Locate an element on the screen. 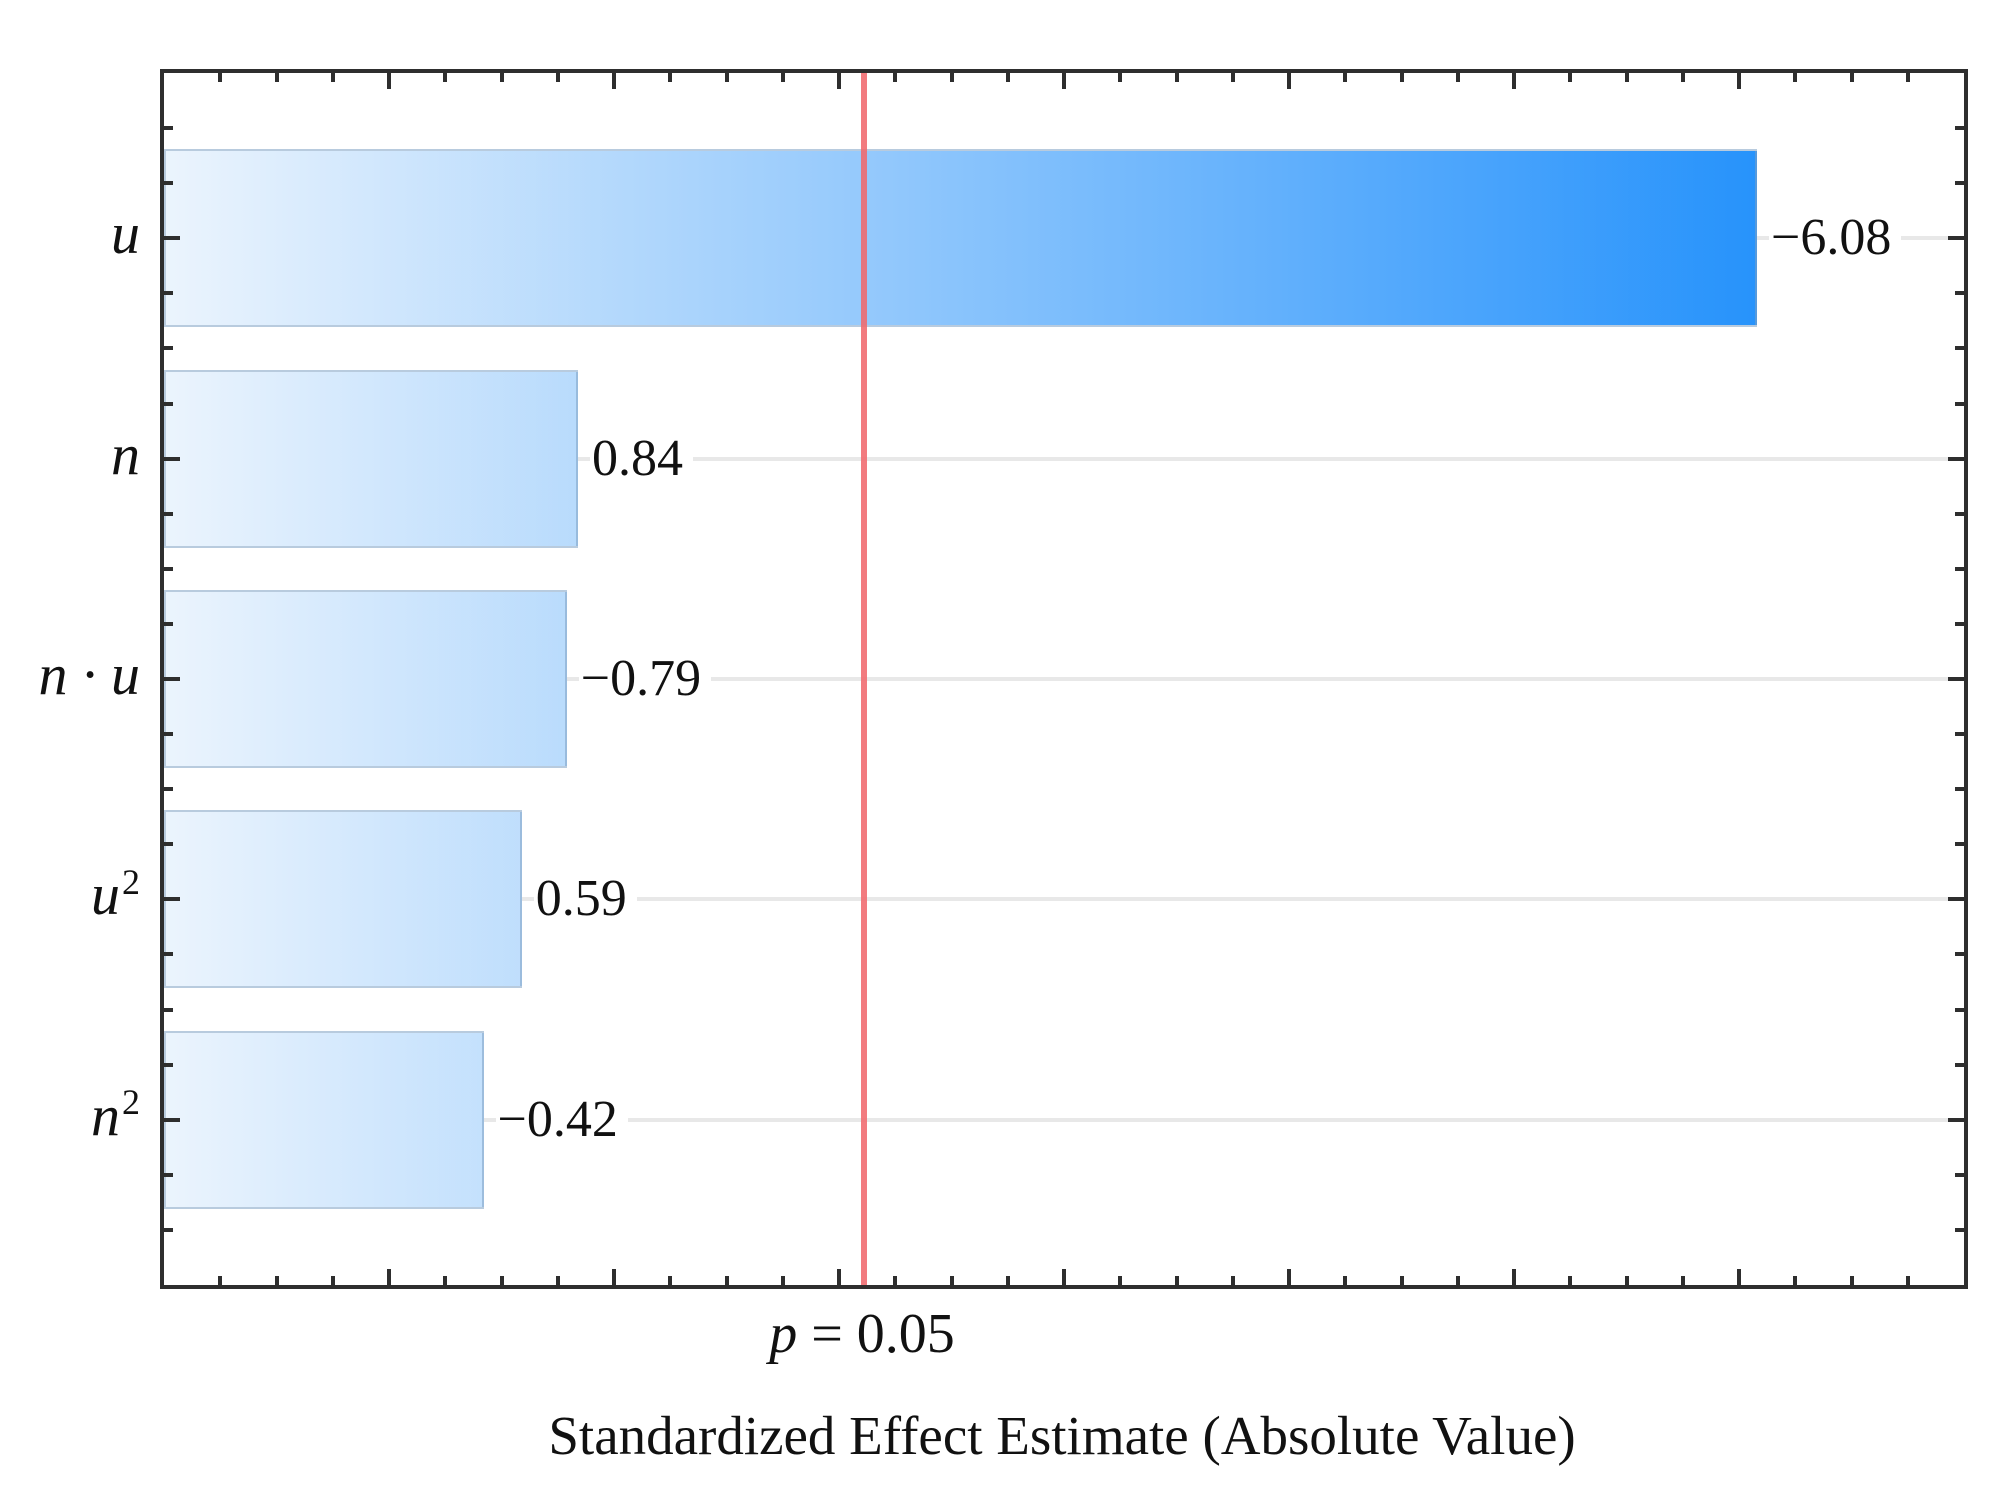 The image size is (2008, 1500). bar-value-label: −0.79 is located at coordinates (645, 679).